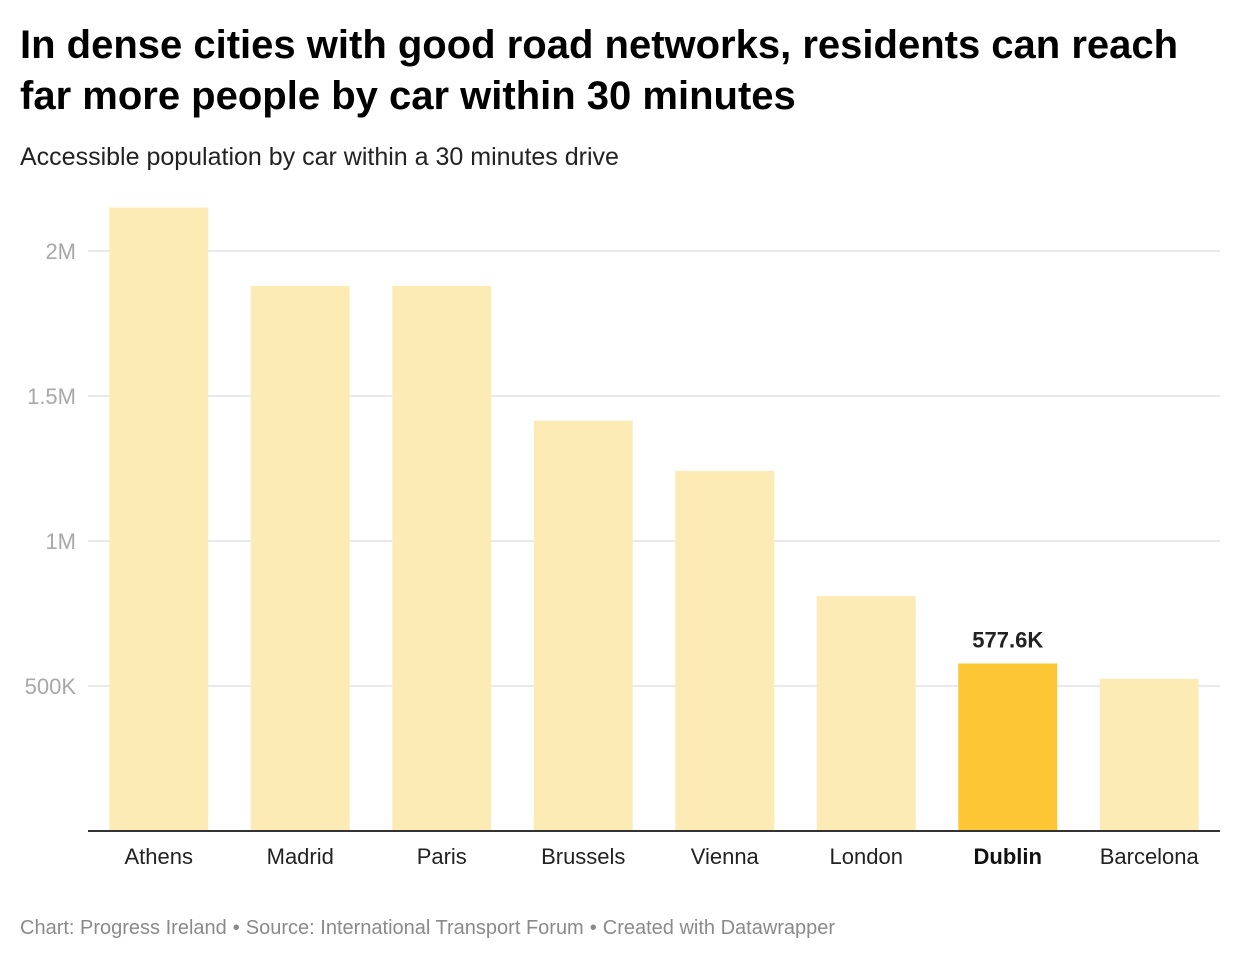 The height and width of the screenshot is (962, 1240). Describe the element at coordinates (442, 856) in the screenshot. I see `x-tick-label: Paris` at that location.